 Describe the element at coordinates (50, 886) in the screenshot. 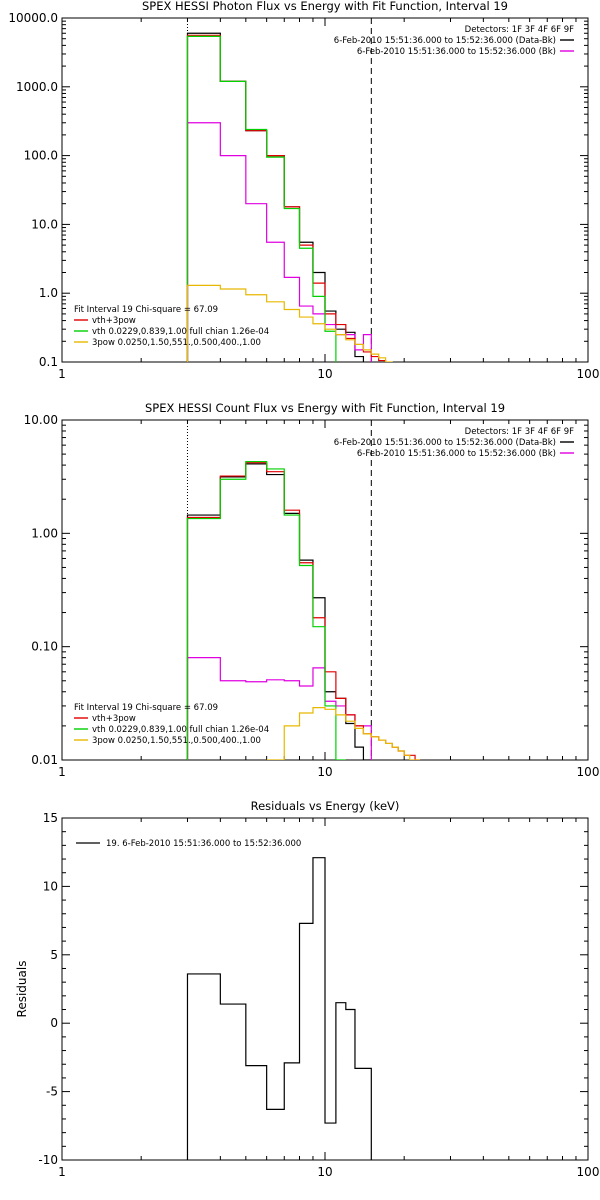

I see `y-tick-label: 10` at that location.